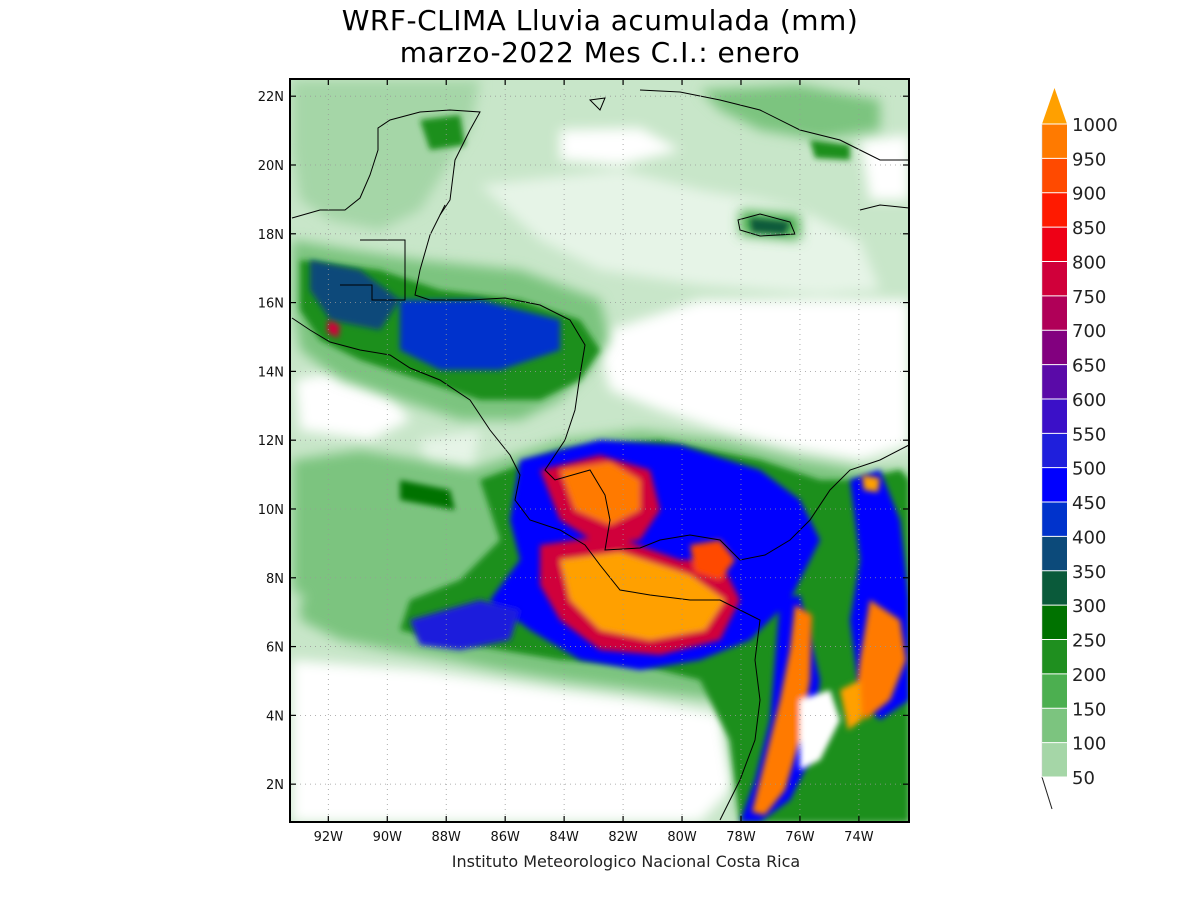 This screenshot has width=1200, height=900. Describe the element at coordinates (271, 304) in the screenshot. I see `lat-tick-label: 16N` at that location.